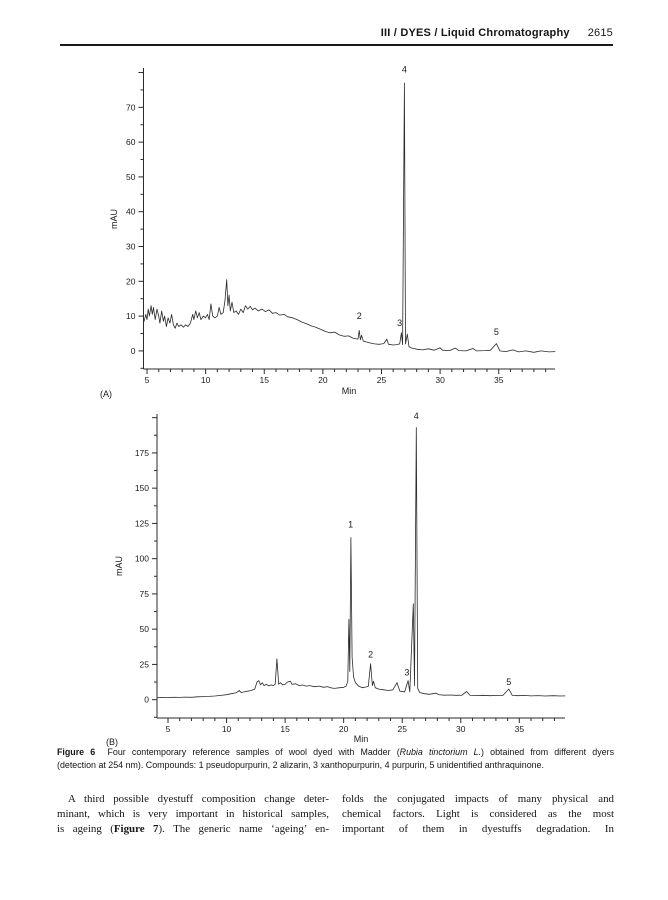 The height and width of the screenshot is (900, 668). I want to click on text-segment: Figure 7, so click(136, 828).